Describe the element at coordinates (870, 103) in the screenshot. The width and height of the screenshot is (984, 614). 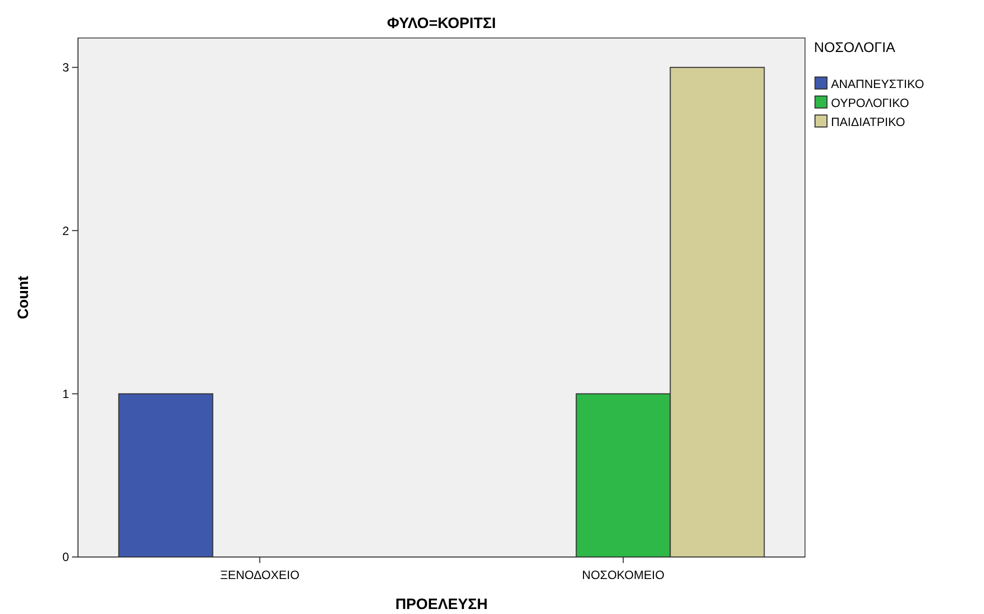
I see `legend-label: ΟΥΡΟΛΟΓΙΚΟ` at that location.